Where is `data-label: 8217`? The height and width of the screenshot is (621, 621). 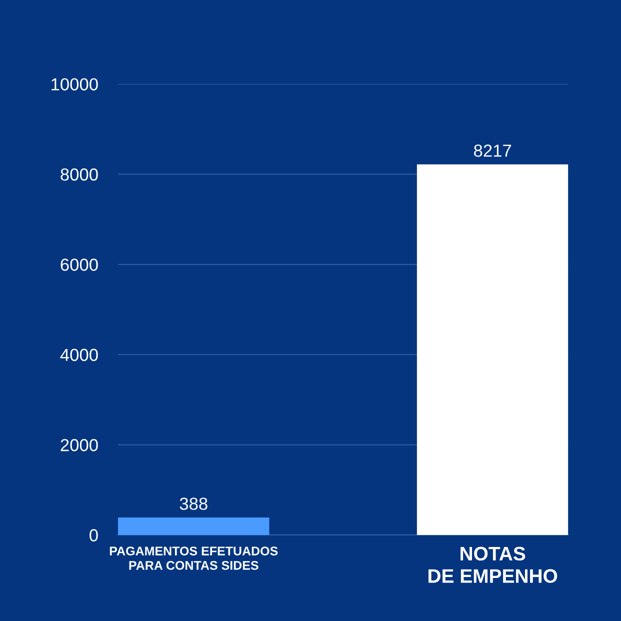 data-label: 8217 is located at coordinates (493, 150).